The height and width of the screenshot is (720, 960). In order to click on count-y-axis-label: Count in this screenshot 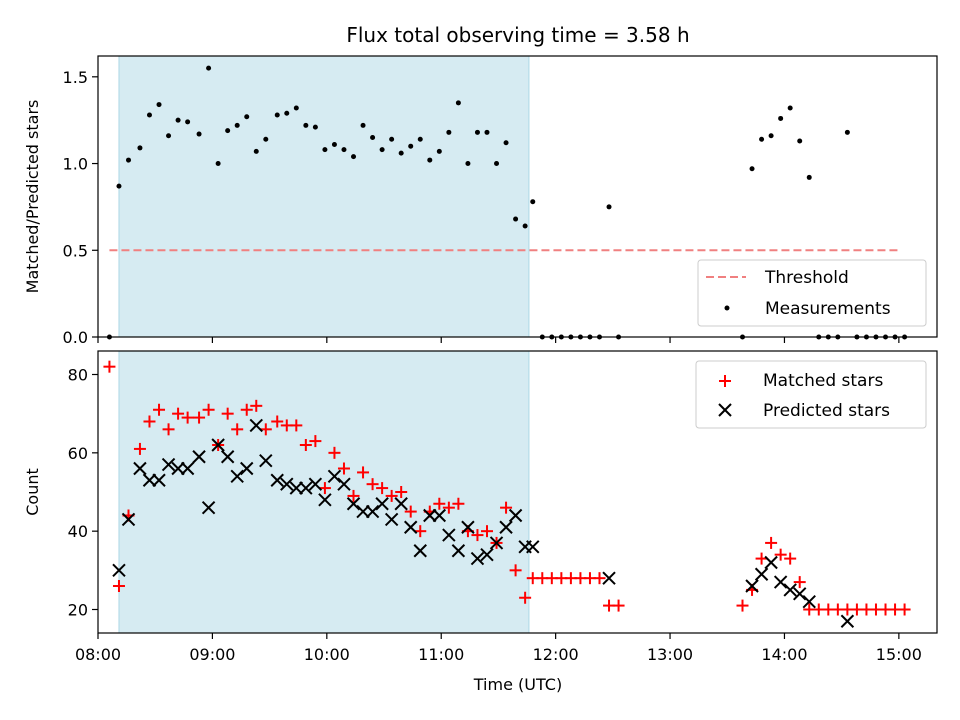, I will do `click(32, 492)`.